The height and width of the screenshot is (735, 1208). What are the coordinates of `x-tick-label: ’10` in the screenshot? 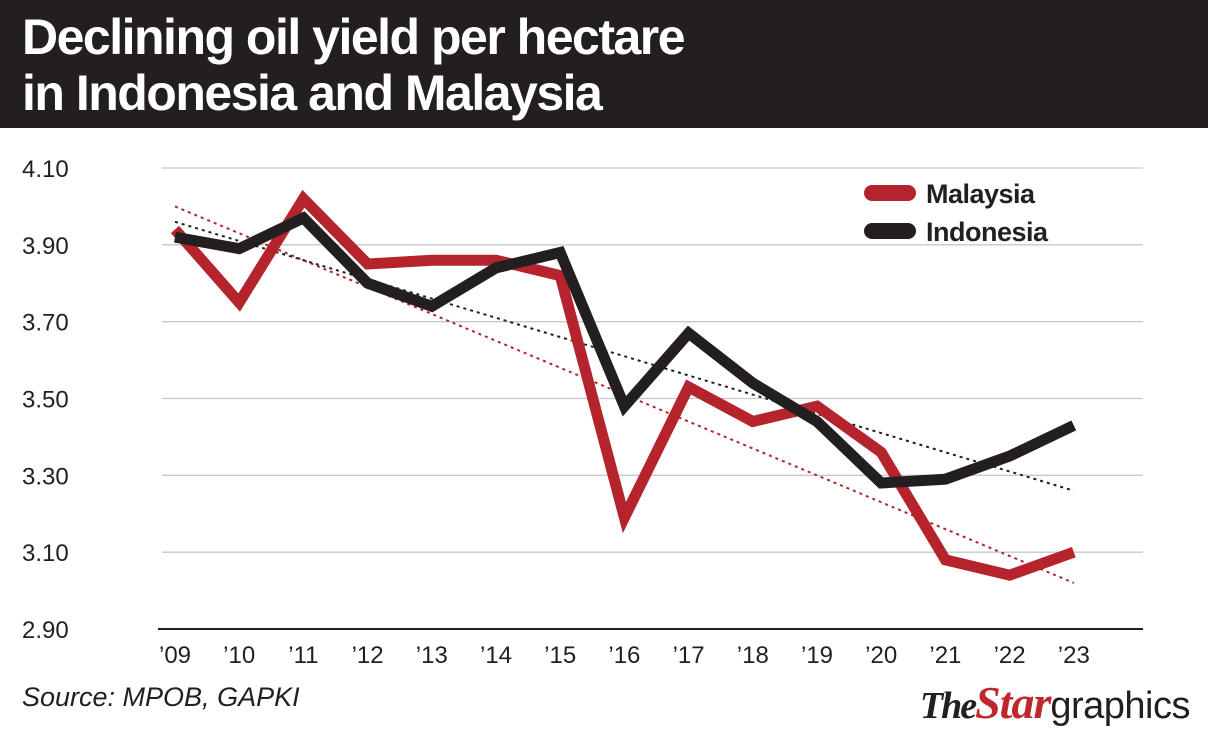 It's located at (239, 655).